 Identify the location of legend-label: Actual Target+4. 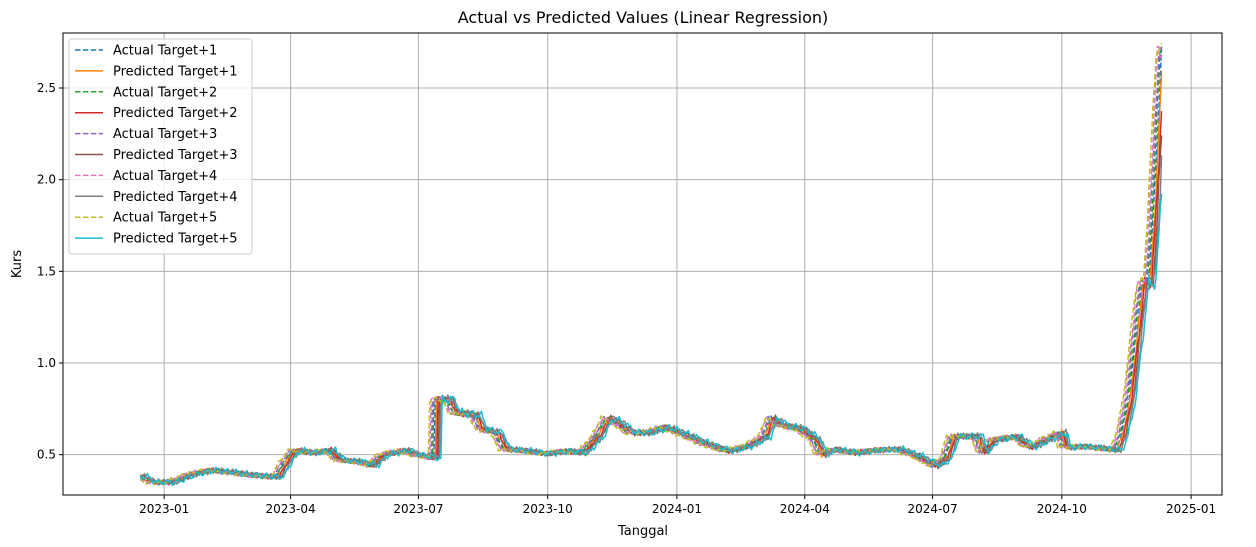
(165, 176).